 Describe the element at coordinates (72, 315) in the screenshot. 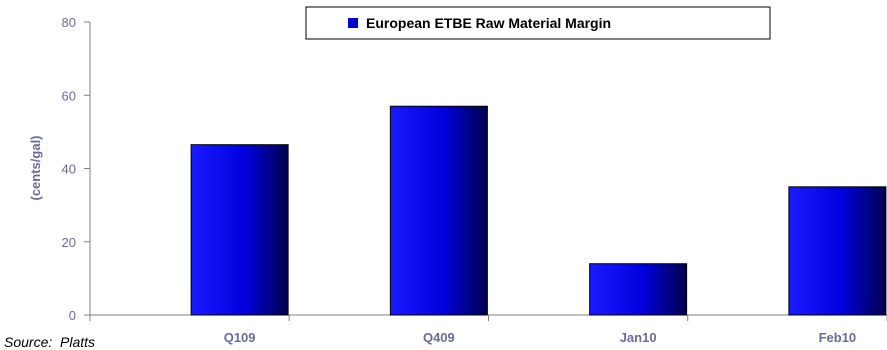

I see `y-tick-label: 0` at that location.